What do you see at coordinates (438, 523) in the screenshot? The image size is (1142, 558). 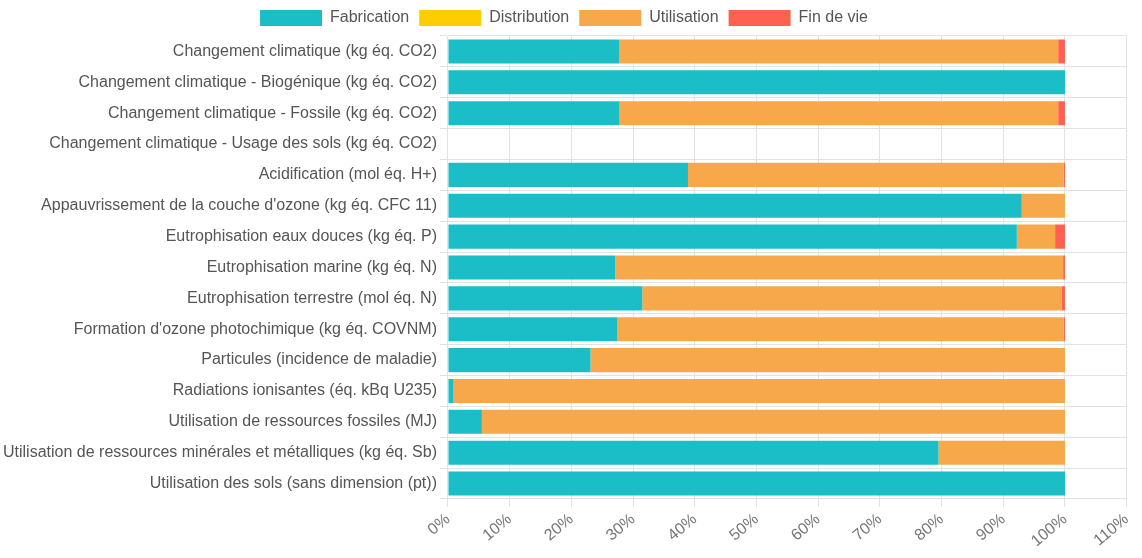 I see `x-tick-label: 0%` at bounding box center [438, 523].